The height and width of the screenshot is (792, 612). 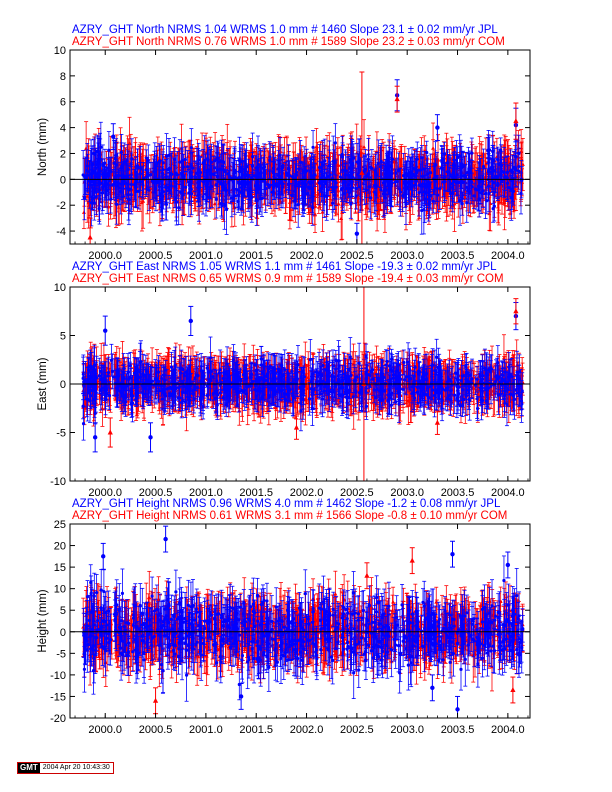 I want to click on x-tick-label: 2002.0, so click(x=307, y=256).